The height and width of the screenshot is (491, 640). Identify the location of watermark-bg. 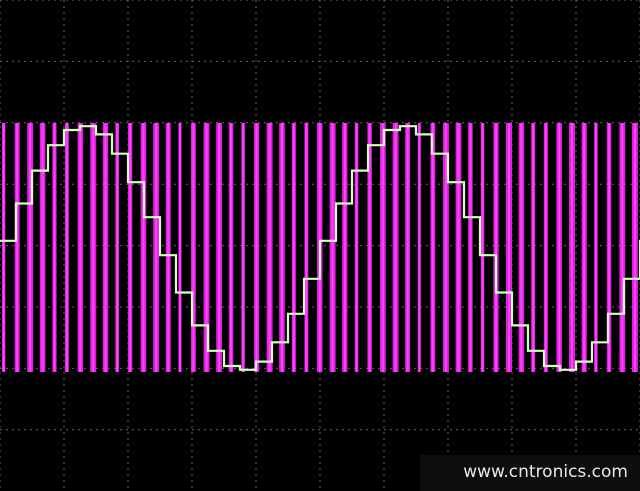
(530, 473).